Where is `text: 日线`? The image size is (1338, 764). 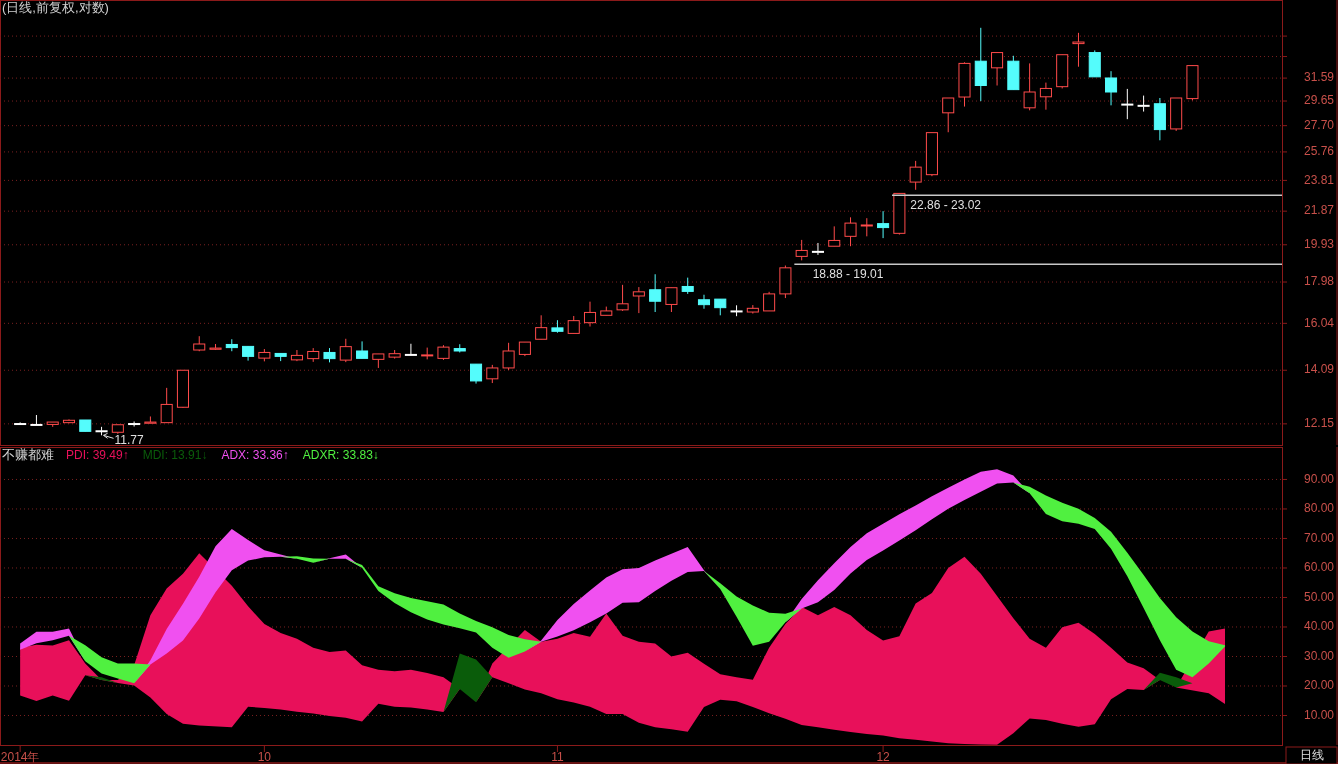
text: 日线 is located at coordinates (1312, 755).